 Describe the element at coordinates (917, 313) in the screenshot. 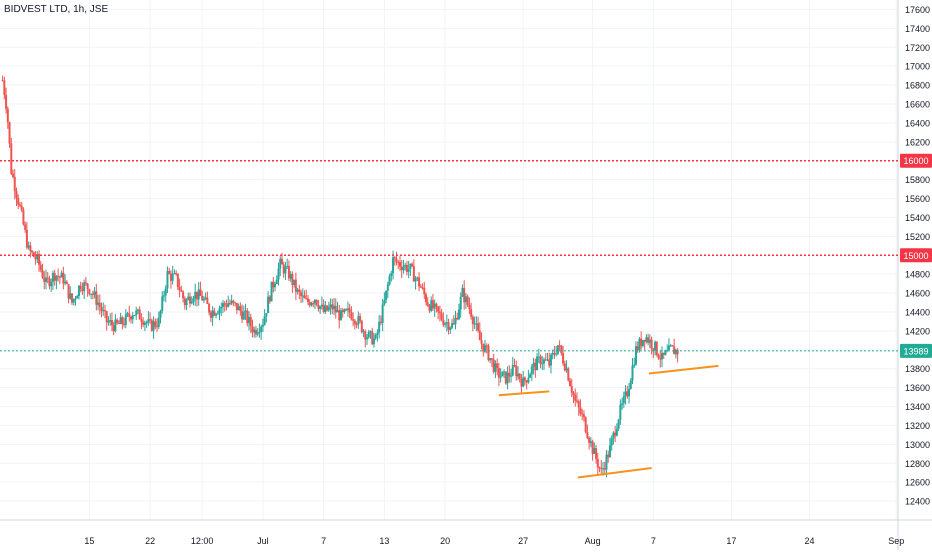

I see `y-tick-label: 14400` at that location.